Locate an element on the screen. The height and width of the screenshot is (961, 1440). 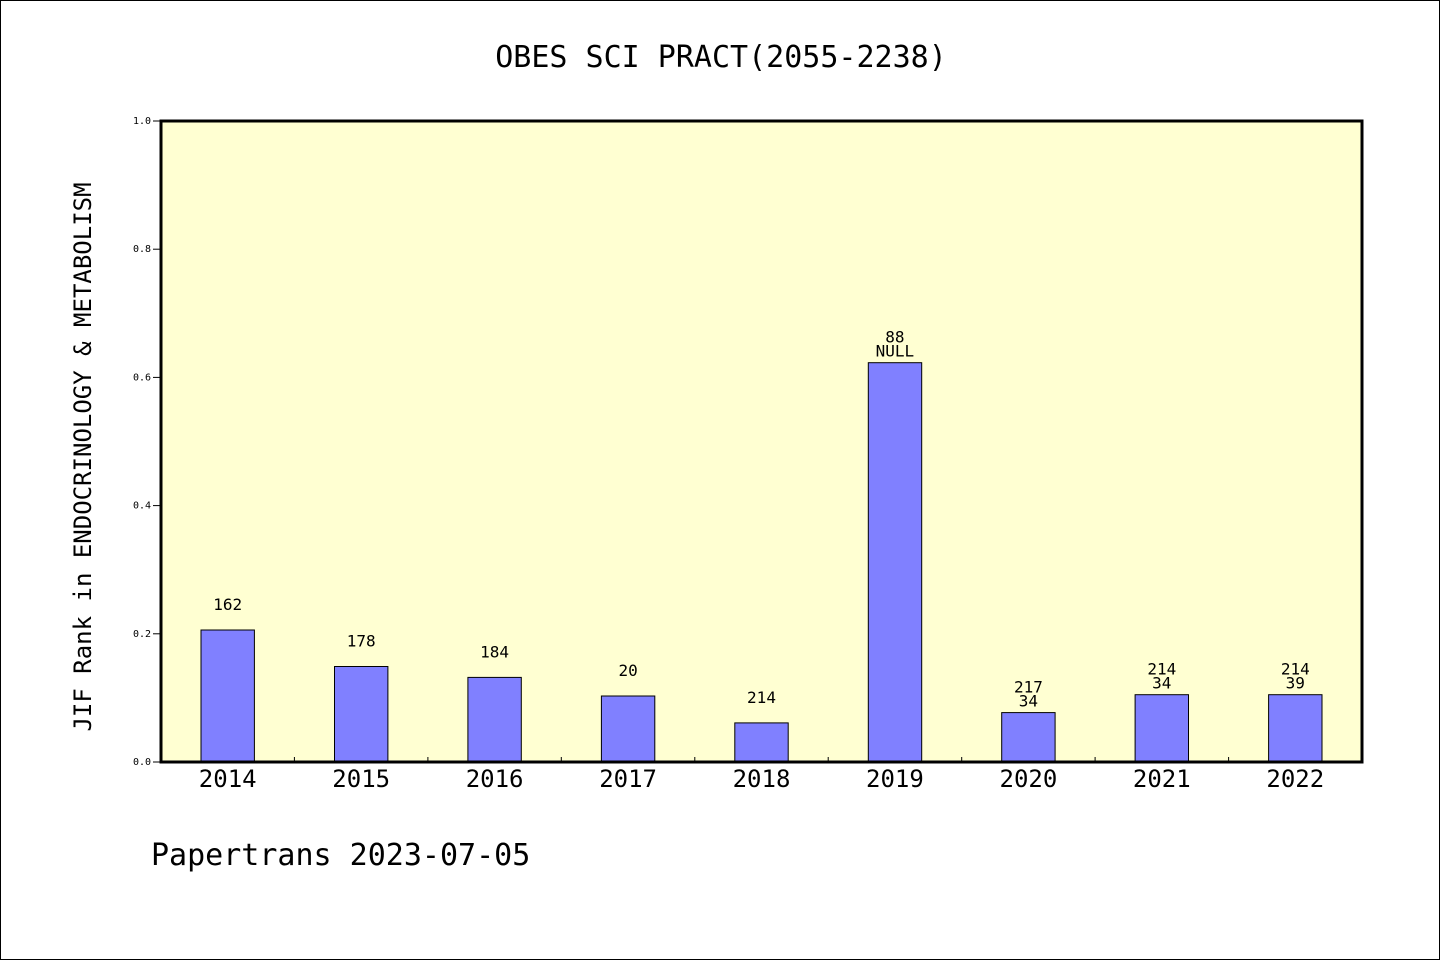
bar-label-2019-line-1: 88 is located at coordinates (894, 337).